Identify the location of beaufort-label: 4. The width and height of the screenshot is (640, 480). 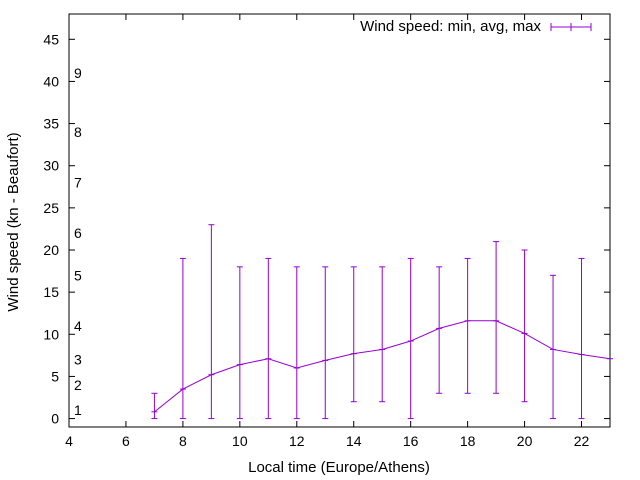
(78, 326).